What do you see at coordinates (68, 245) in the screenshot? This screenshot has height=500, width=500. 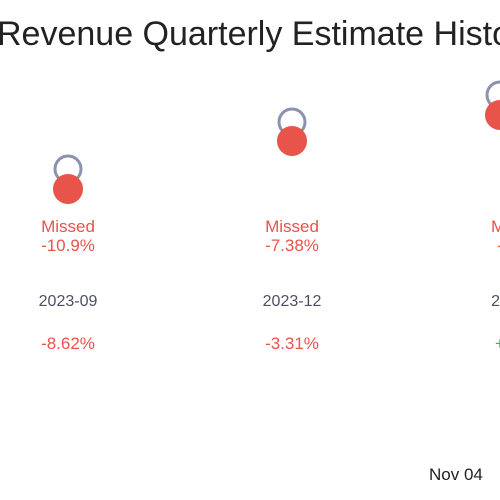 I see `surprise-value: -10.9%` at bounding box center [68, 245].